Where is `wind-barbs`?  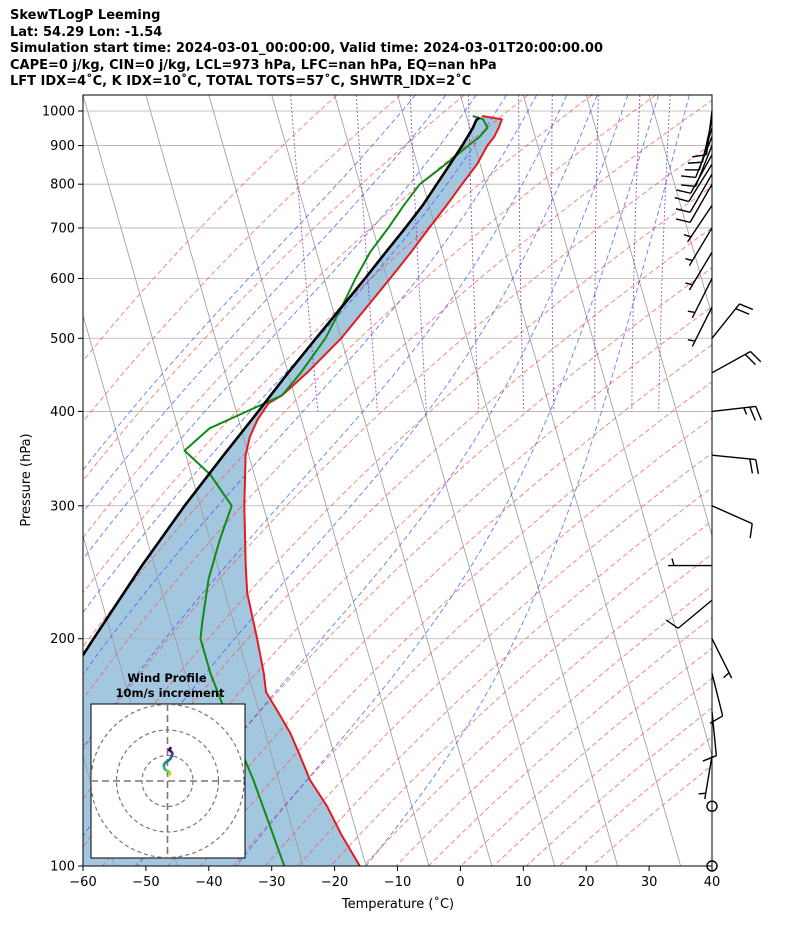
wind-barbs is located at coordinates (713, 491).